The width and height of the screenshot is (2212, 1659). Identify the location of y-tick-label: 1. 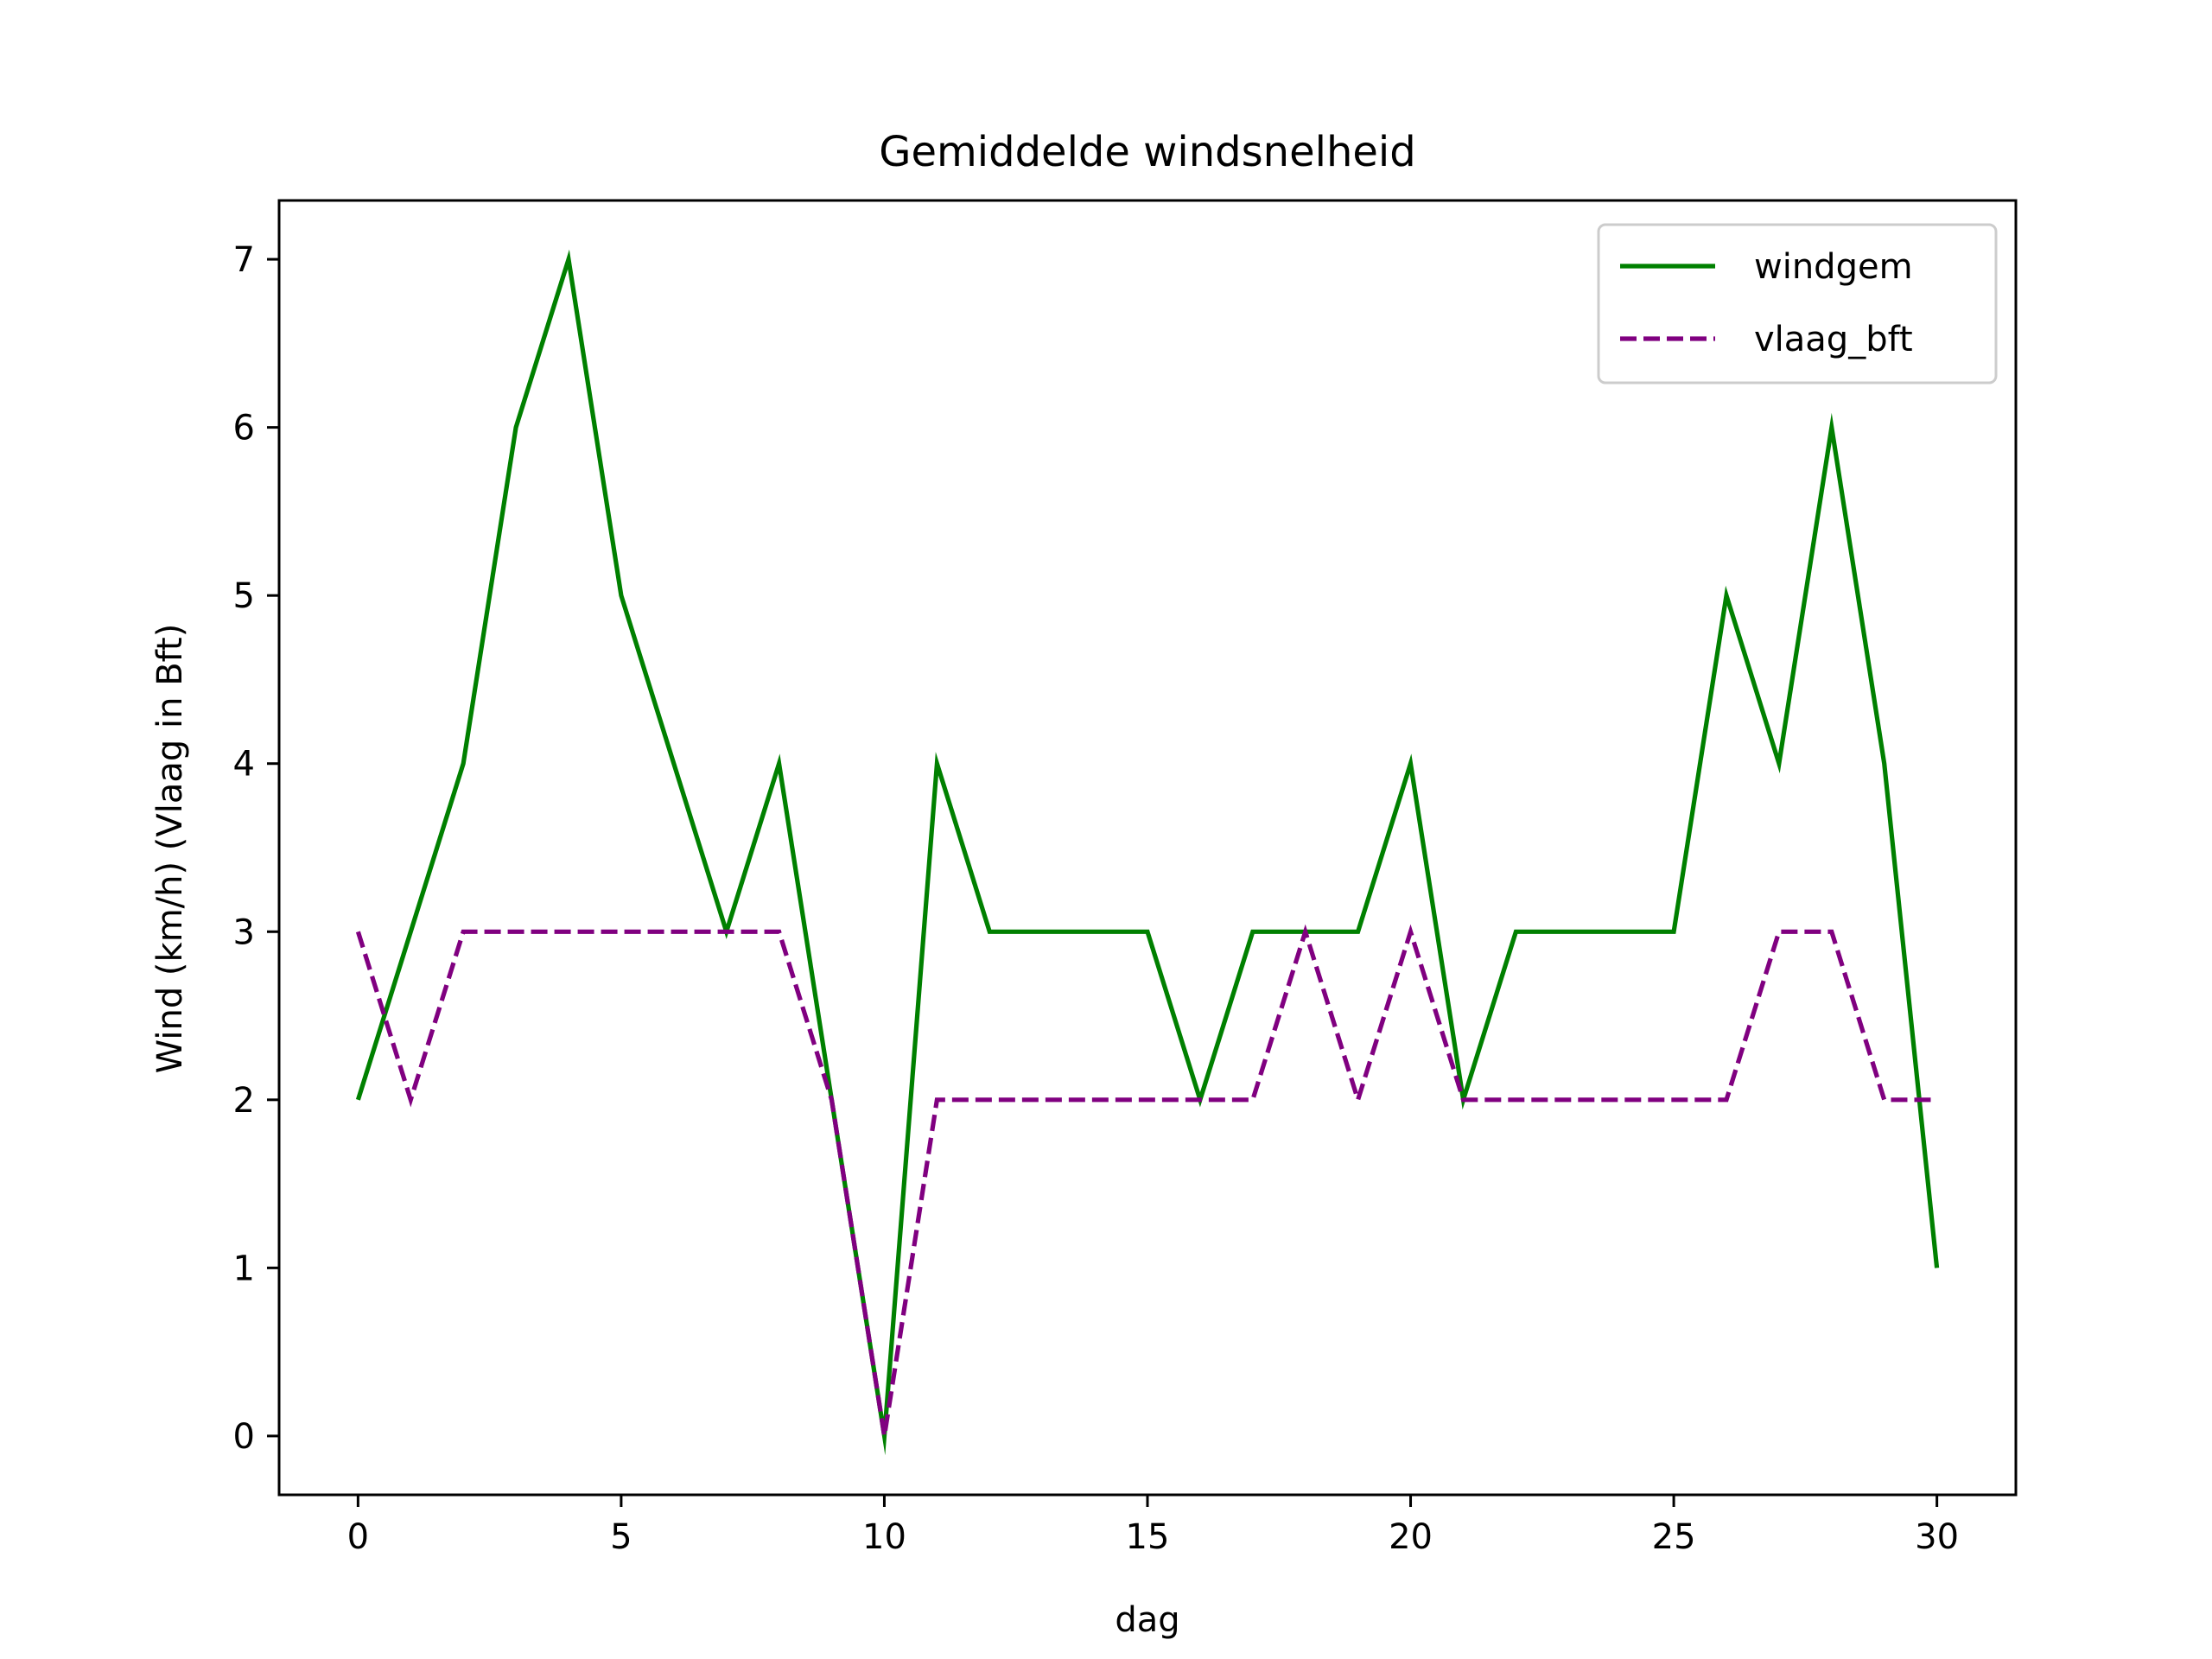
(244, 1268).